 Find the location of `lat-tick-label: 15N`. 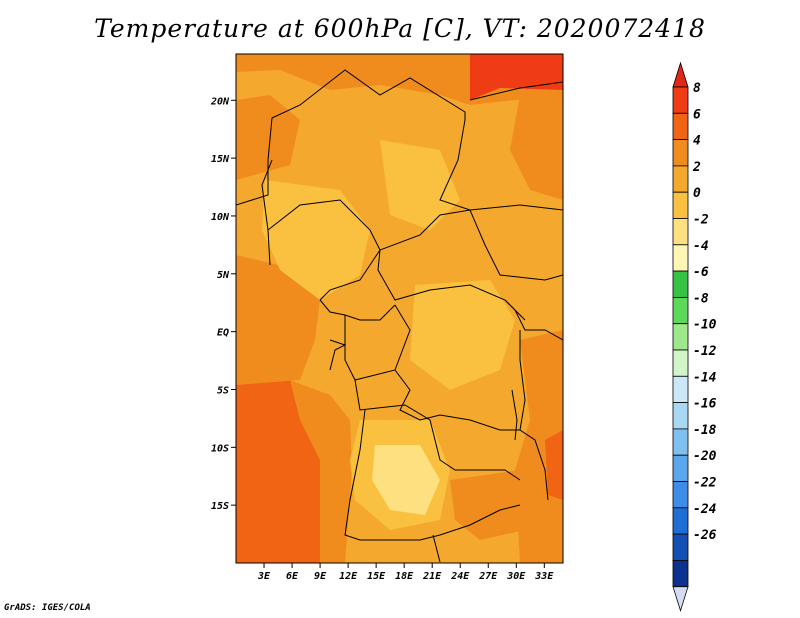

lat-tick-label: 15N is located at coordinates (220, 159).